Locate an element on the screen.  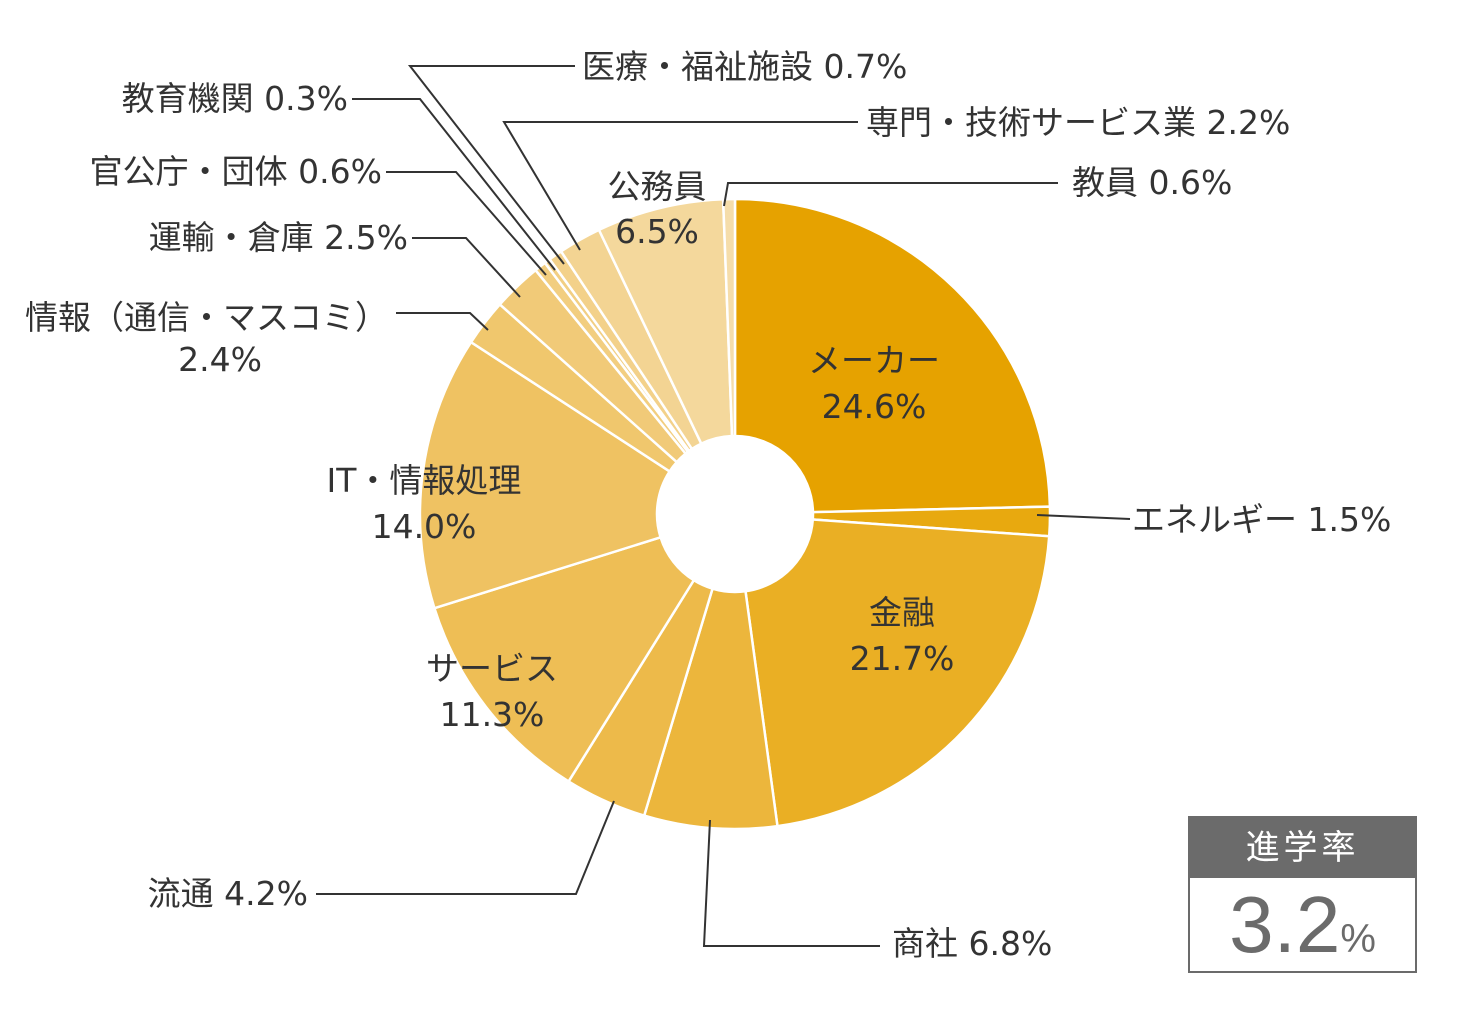
leader-teacher is located at coordinates (890, 194).